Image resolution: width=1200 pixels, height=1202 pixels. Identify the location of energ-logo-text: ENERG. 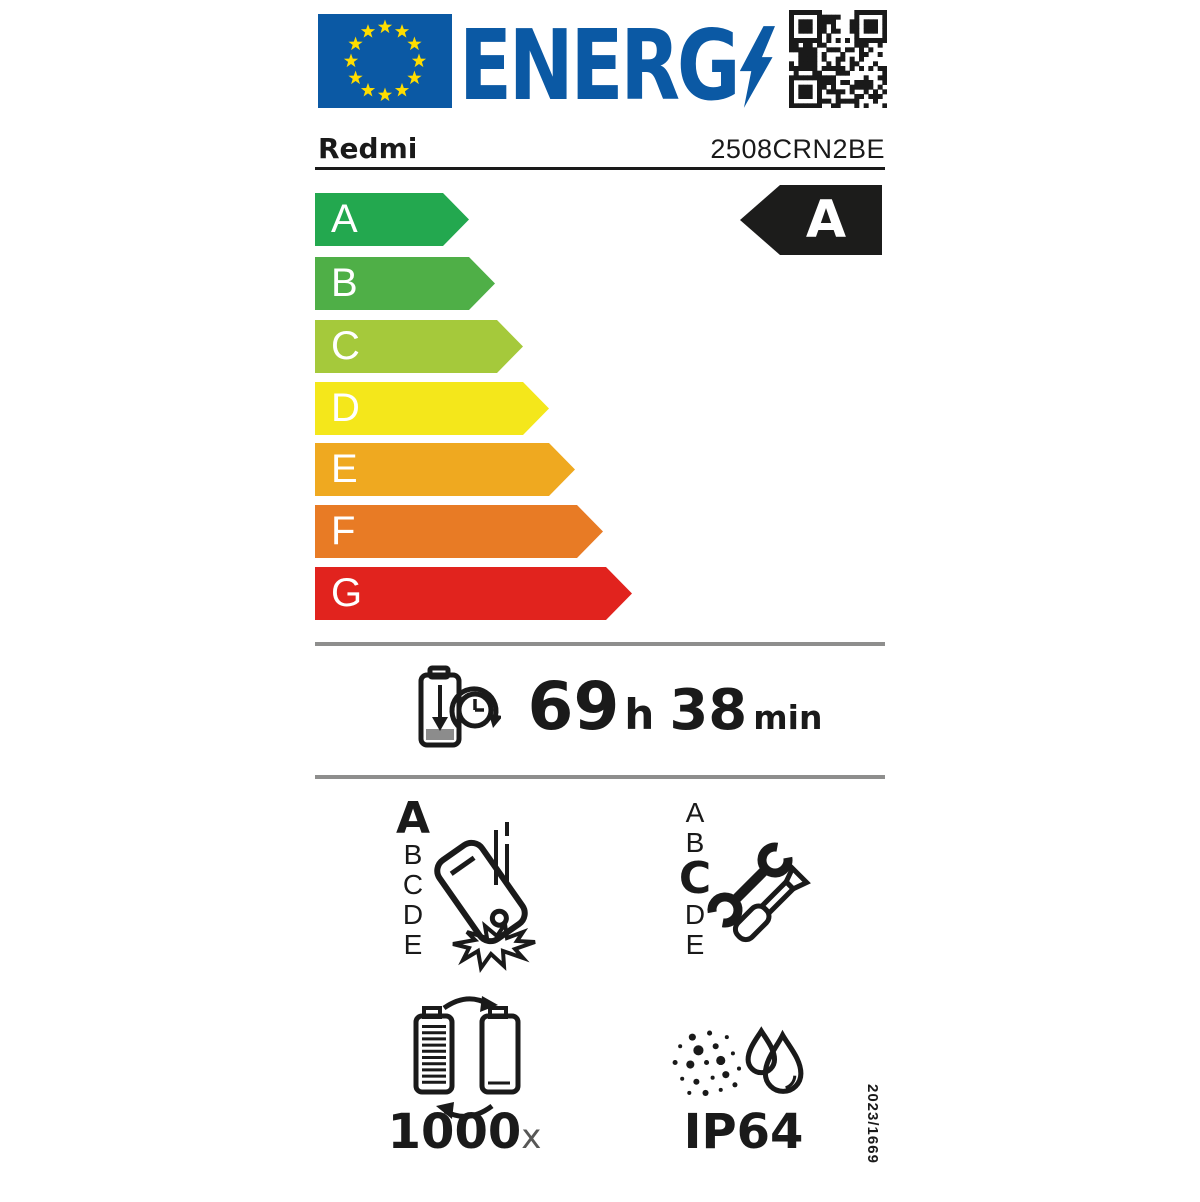
(600, 65).